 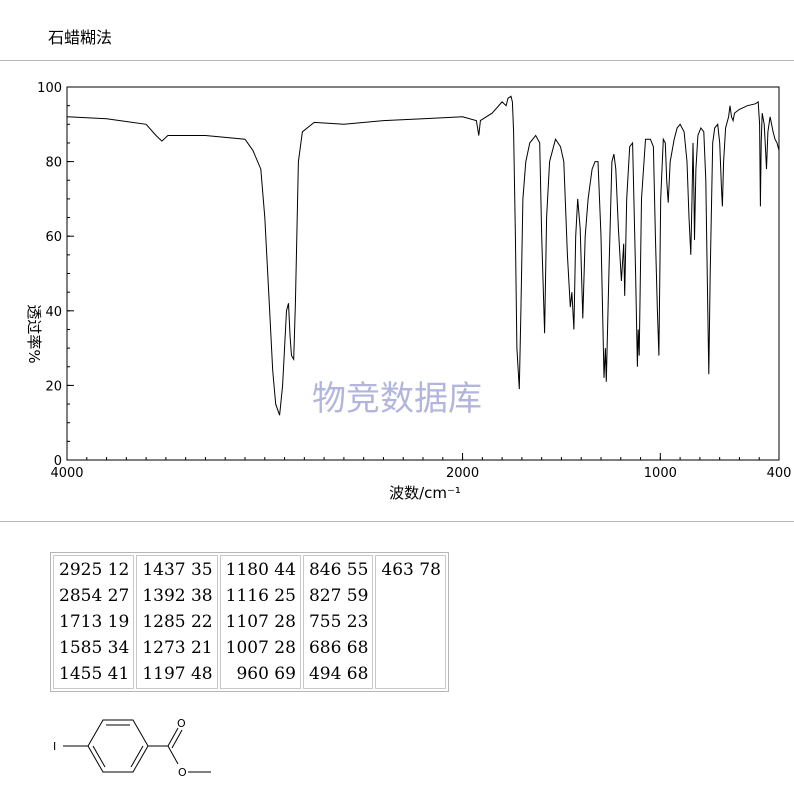 What do you see at coordinates (181, 723) in the screenshot?
I see `atom-label-carbonyl-oxygen: O` at bounding box center [181, 723].